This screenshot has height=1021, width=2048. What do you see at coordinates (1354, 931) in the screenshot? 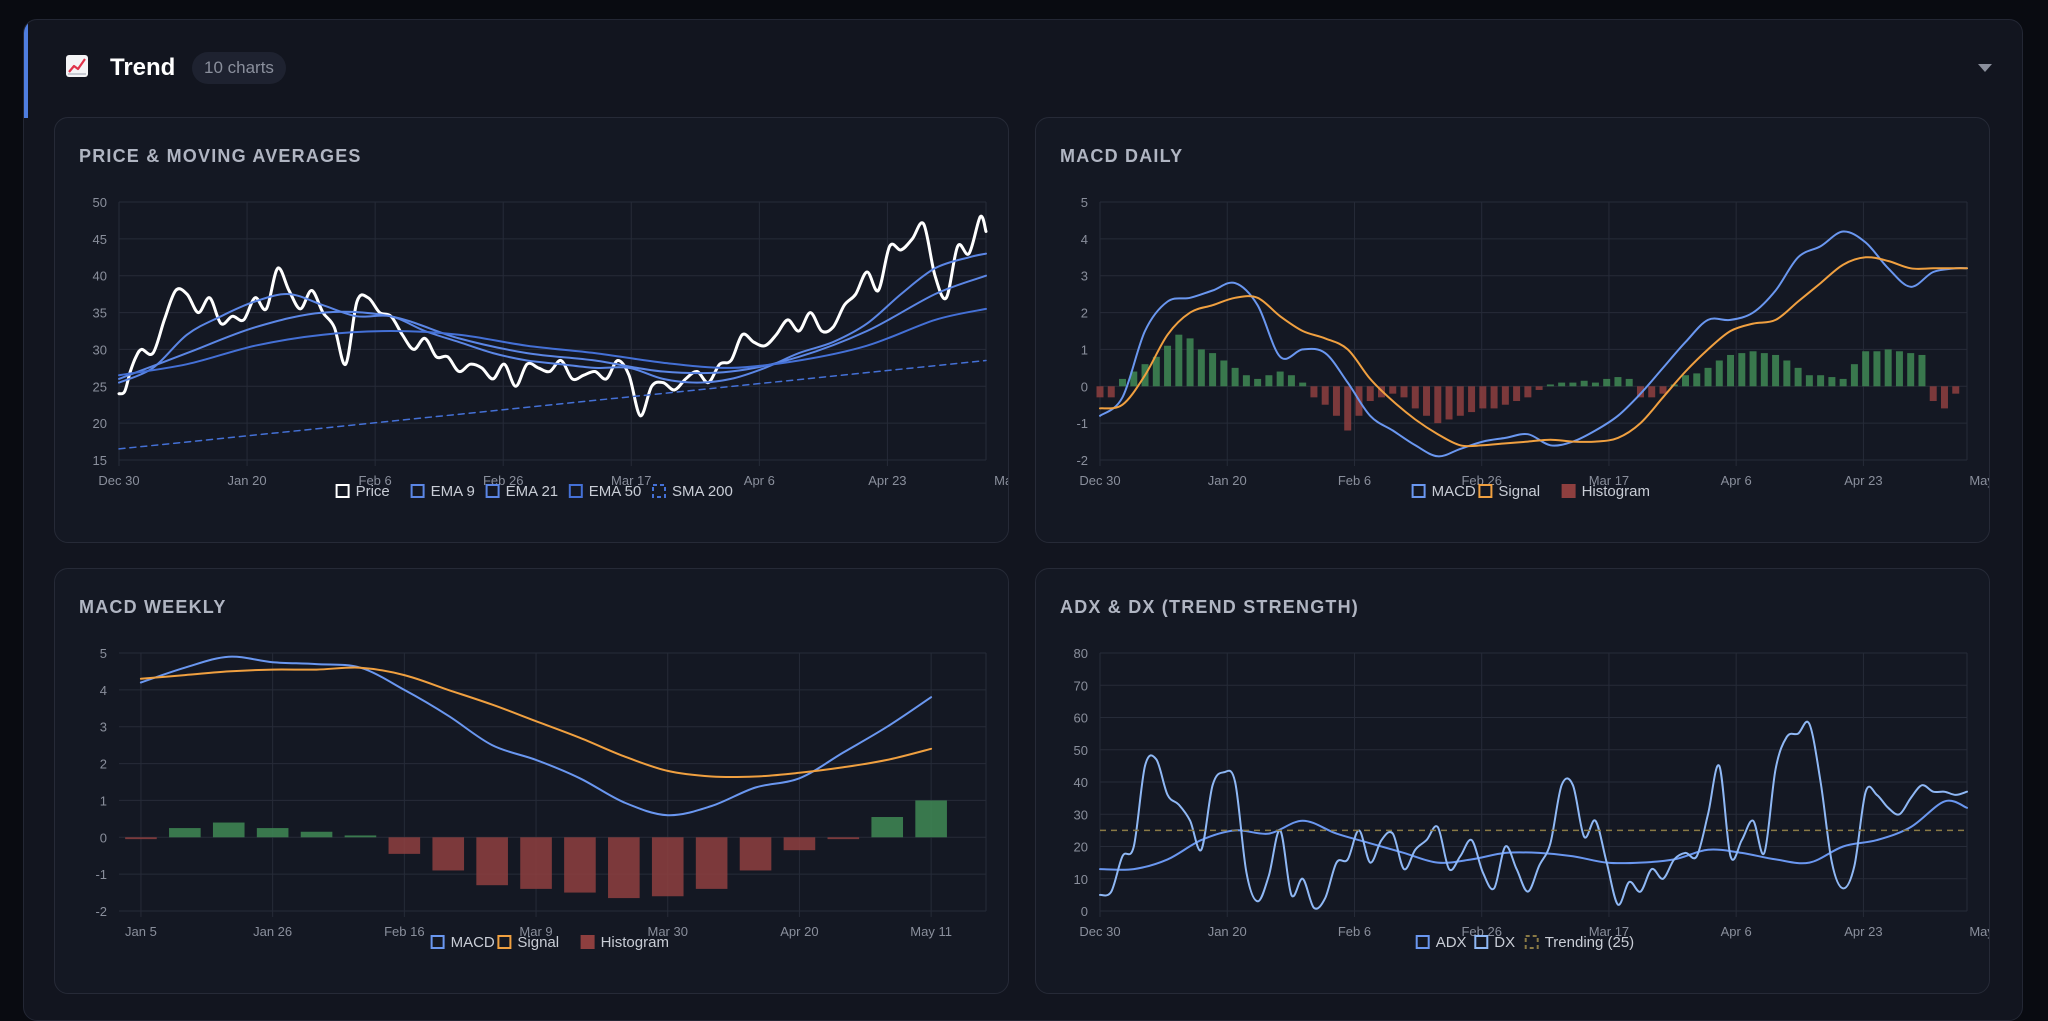
I see `x-tick-label: Feb 6` at bounding box center [1354, 931].